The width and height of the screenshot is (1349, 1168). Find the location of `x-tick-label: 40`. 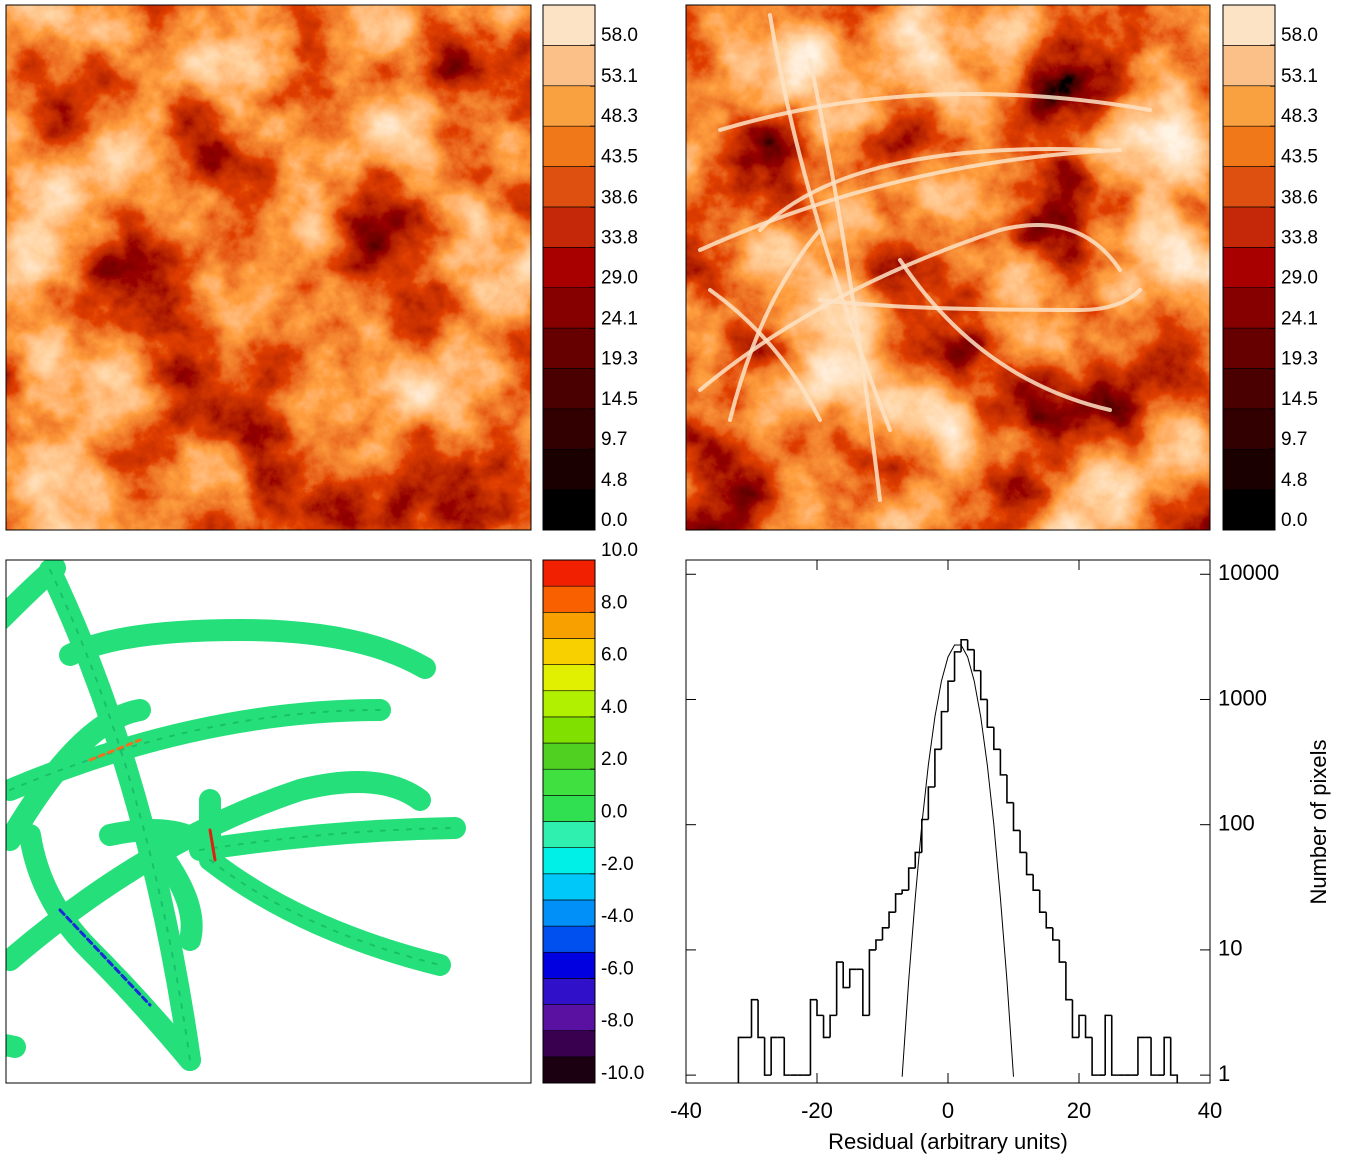

x-tick-label: 40 is located at coordinates (1210, 1110).